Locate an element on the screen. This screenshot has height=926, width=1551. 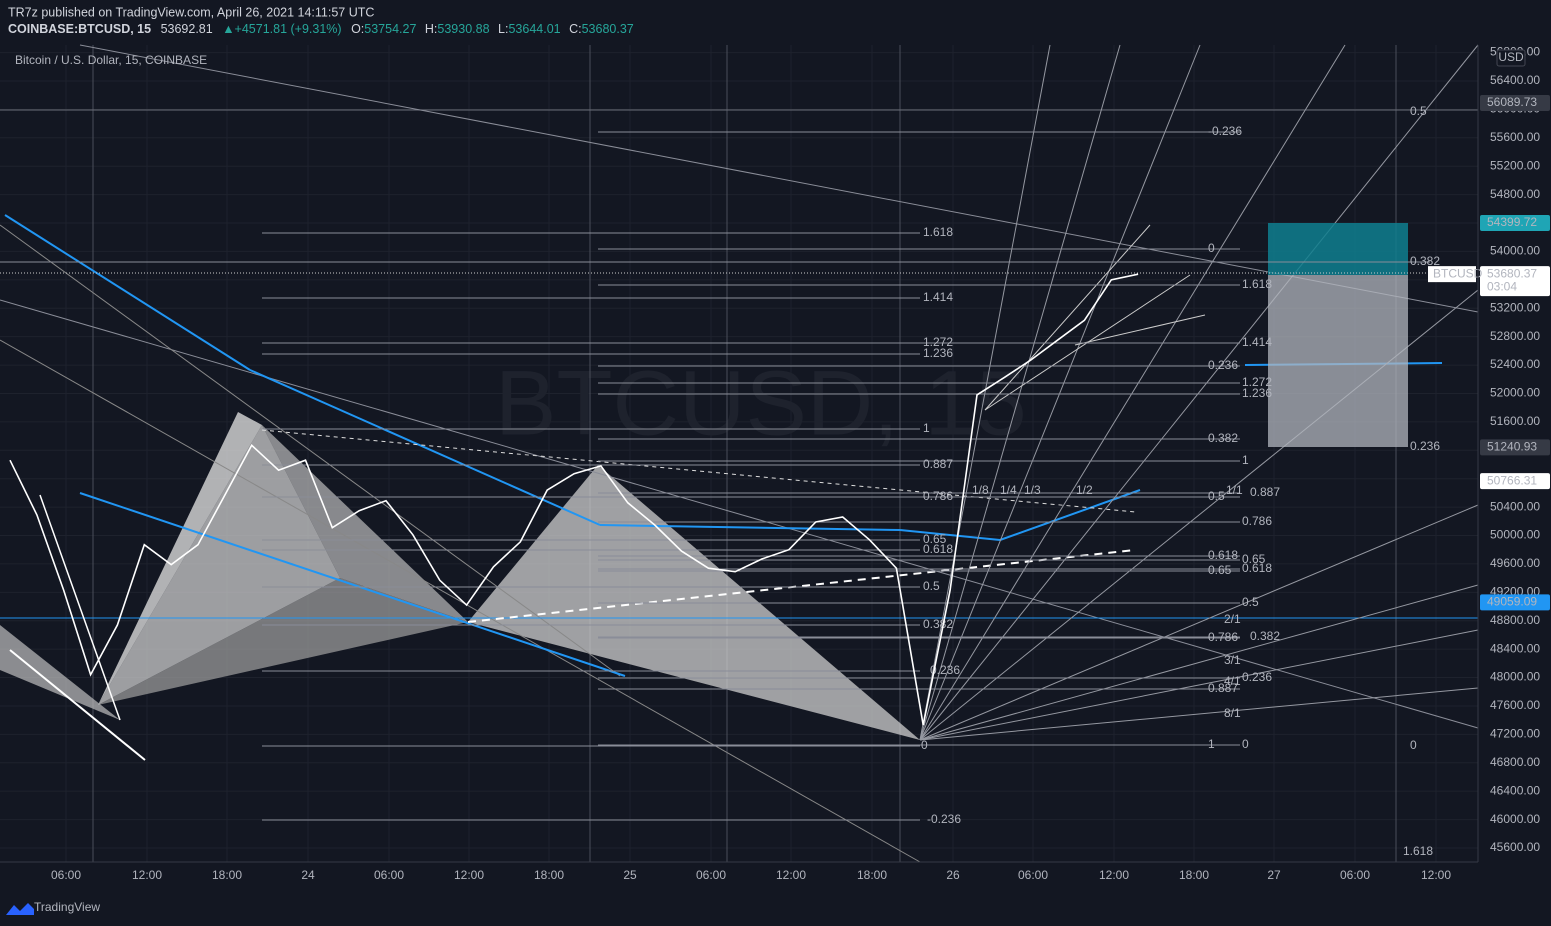
currency-box is located at coordinates (1511, 58).